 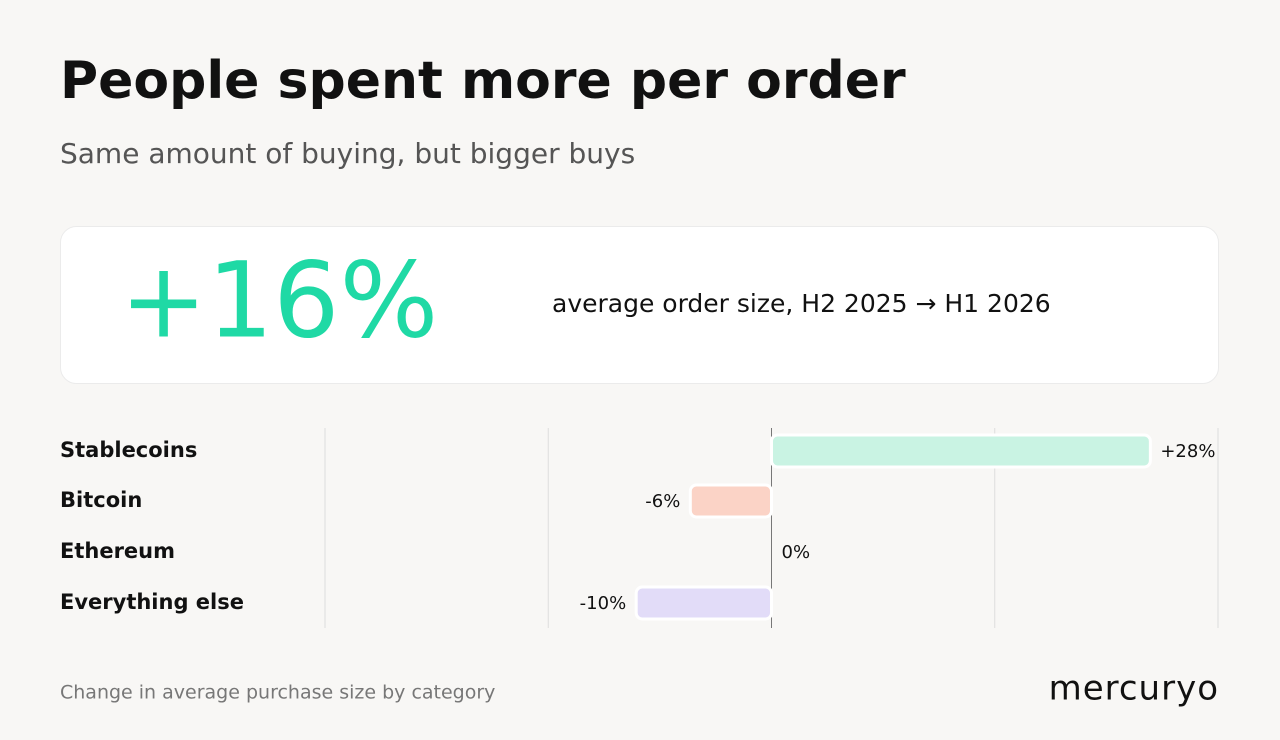 I want to click on subtitle: Same amount of buying, but bigger buys, so click(x=347, y=153).